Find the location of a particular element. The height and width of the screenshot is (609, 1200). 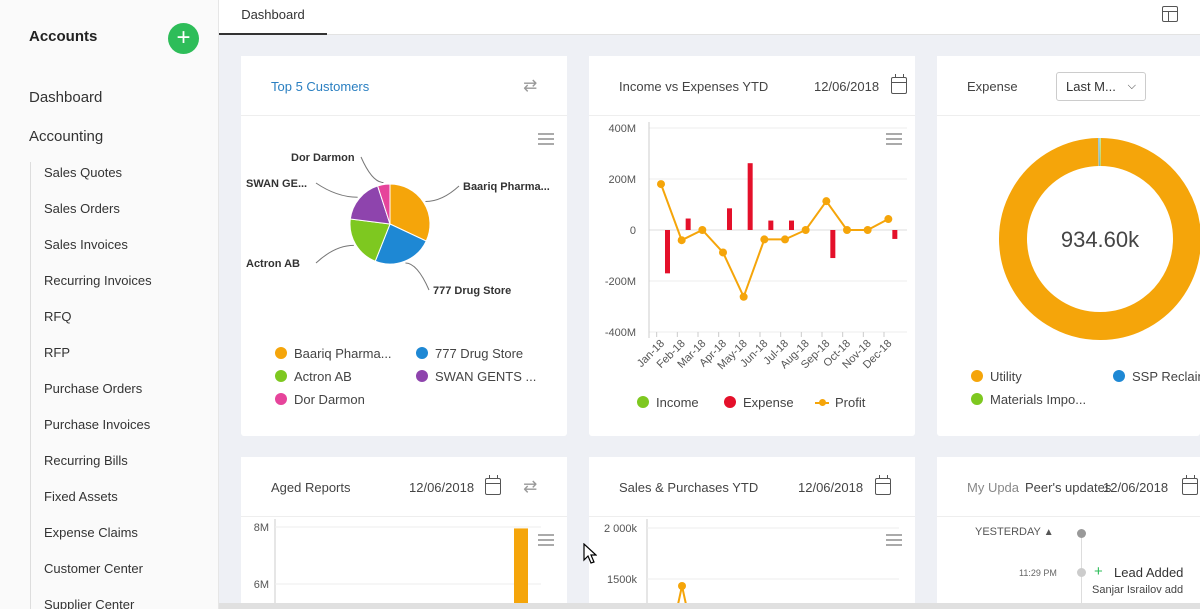

sidebar-item-rfq: RFQ is located at coordinates (58, 316).